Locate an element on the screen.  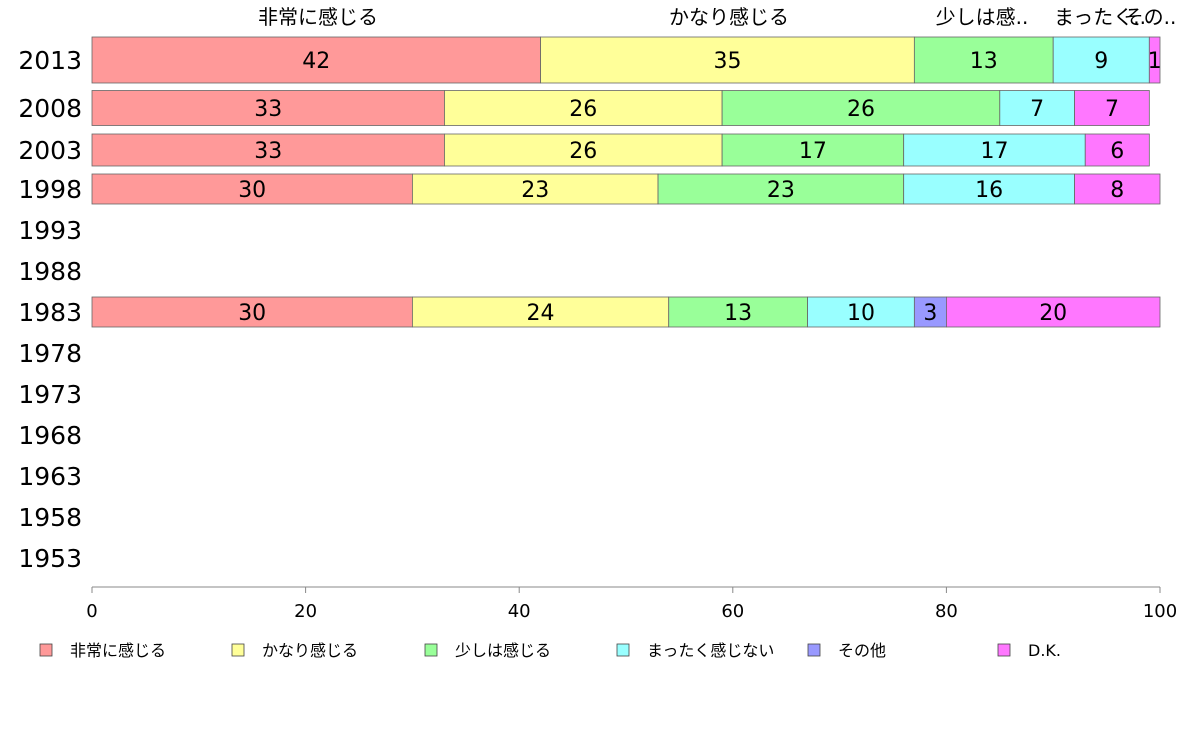
year-label: 1958 is located at coordinates (50, 517).